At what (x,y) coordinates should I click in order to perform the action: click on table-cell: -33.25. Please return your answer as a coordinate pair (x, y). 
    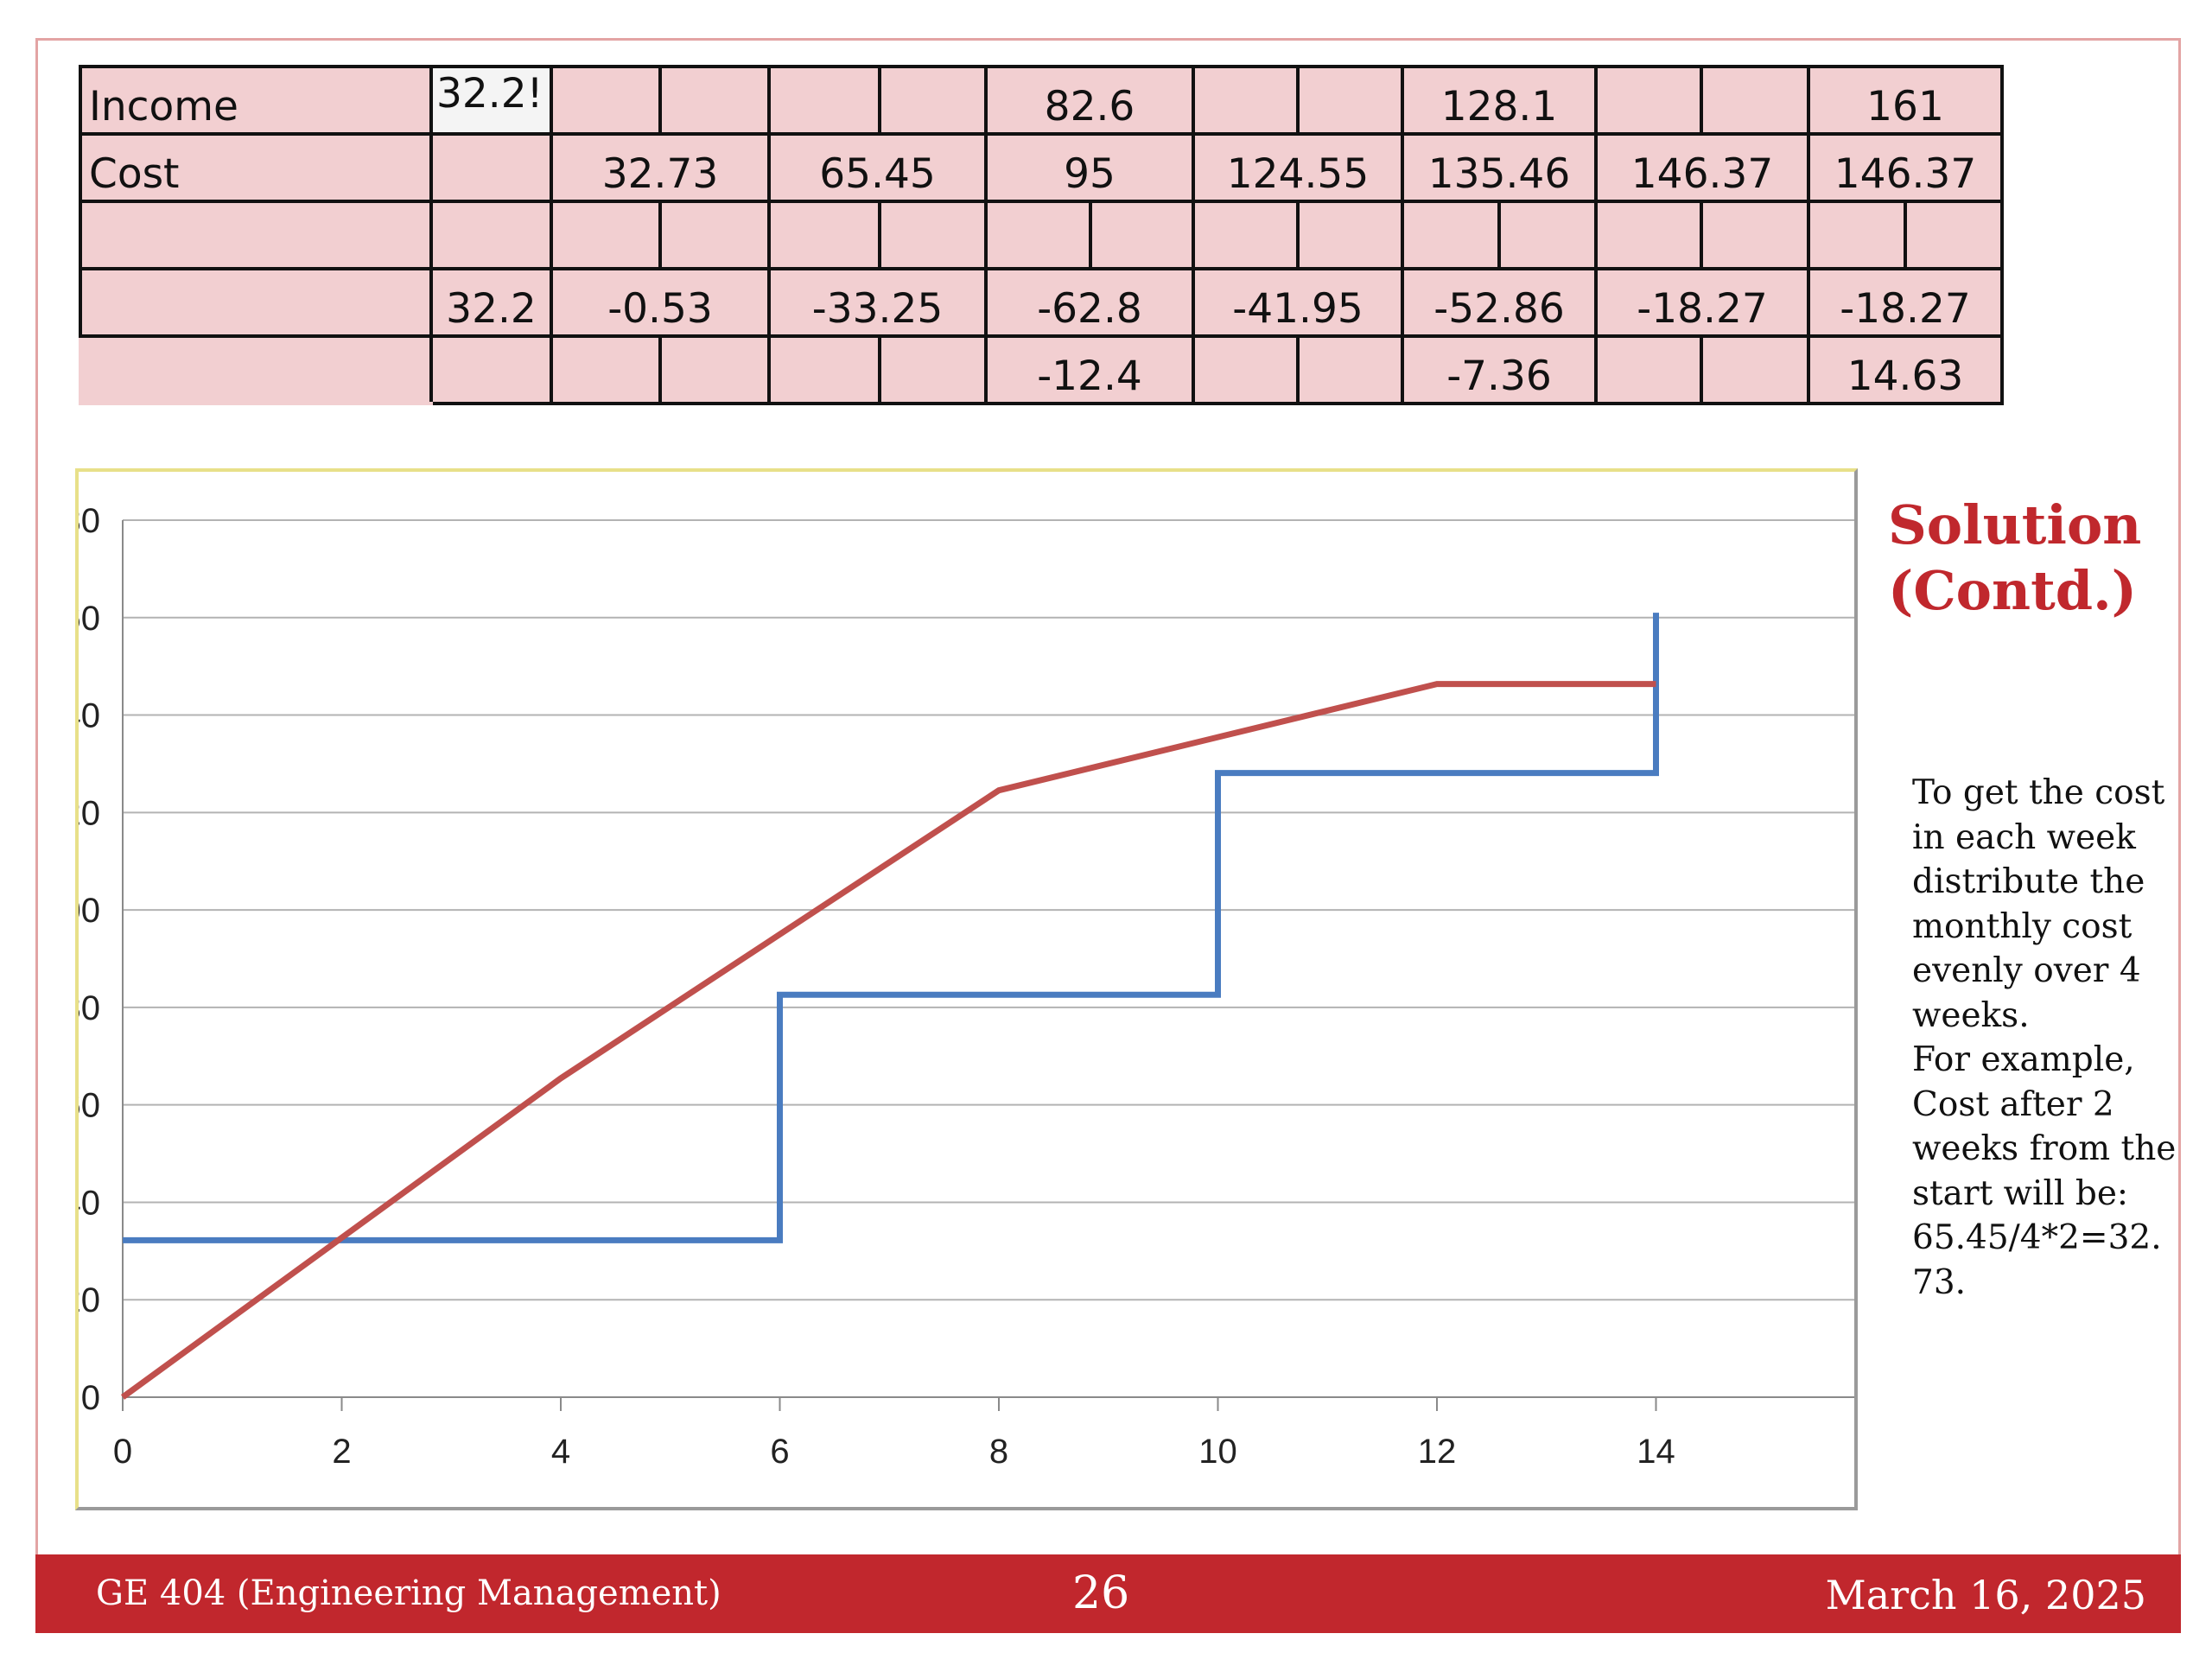
    Looking at the image, I should click on (877, 302).